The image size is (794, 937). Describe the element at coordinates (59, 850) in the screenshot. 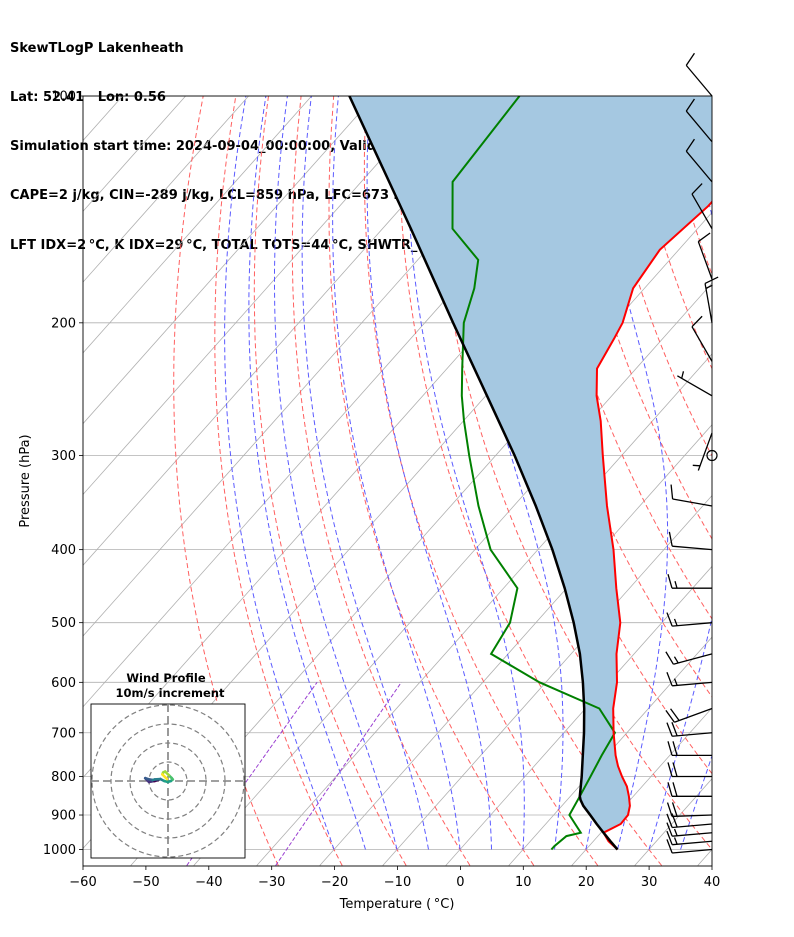

I see `y-tick-label: 1000` at that location.